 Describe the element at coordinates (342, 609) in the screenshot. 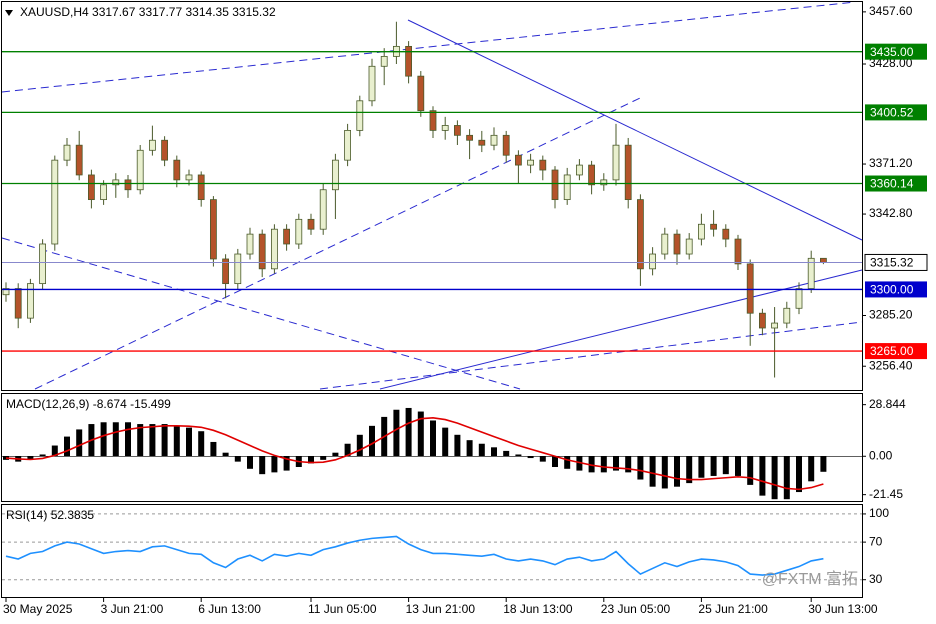

I see `x-tick-label: 11 Jun 05:00` at that location.